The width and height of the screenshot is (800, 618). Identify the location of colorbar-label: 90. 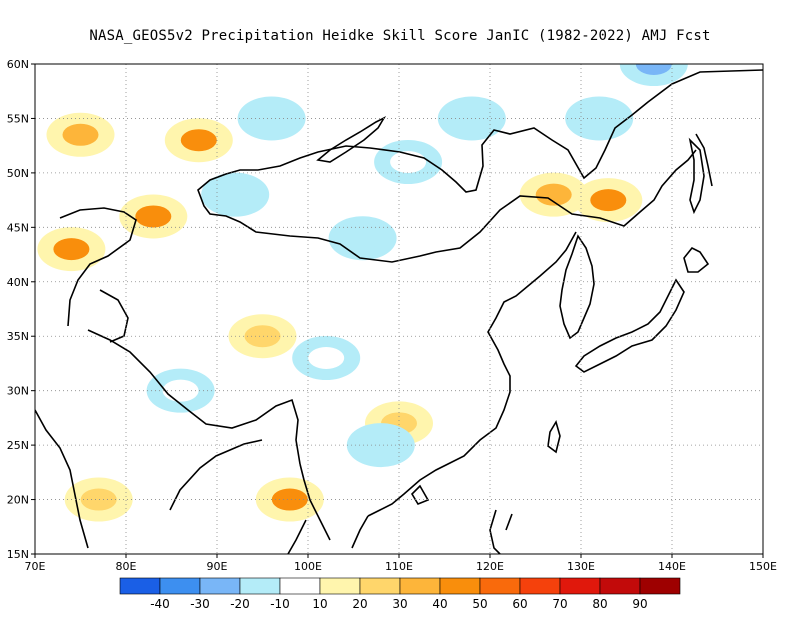
(639, 604).